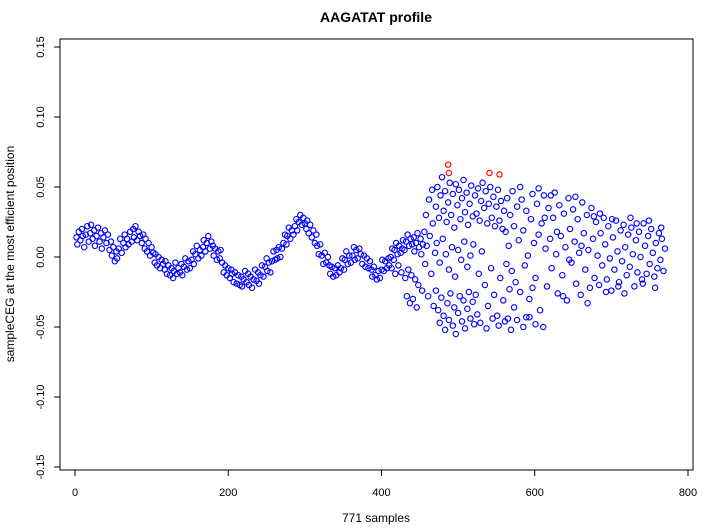  I want to click on x-tick-label: 0, so click(75, 493).